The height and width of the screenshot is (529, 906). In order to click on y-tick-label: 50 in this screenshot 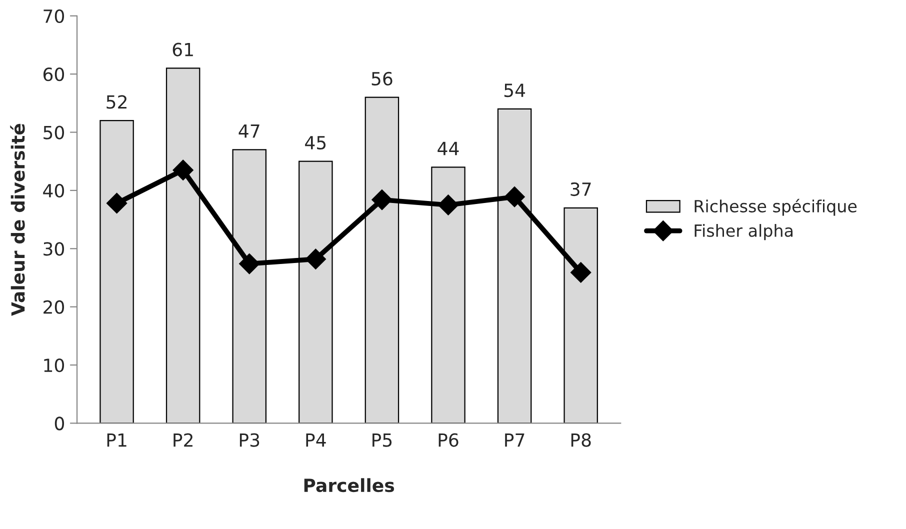, I will do `click(54, 133)`.